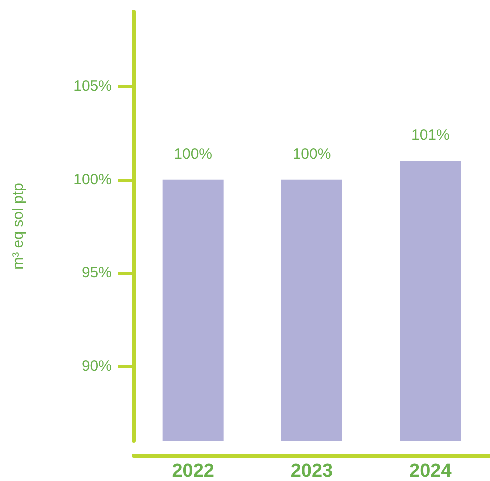 The height and width of the screenshot is (481, 490). I want to click on y-tick-label: 90%, so click(97, 366).